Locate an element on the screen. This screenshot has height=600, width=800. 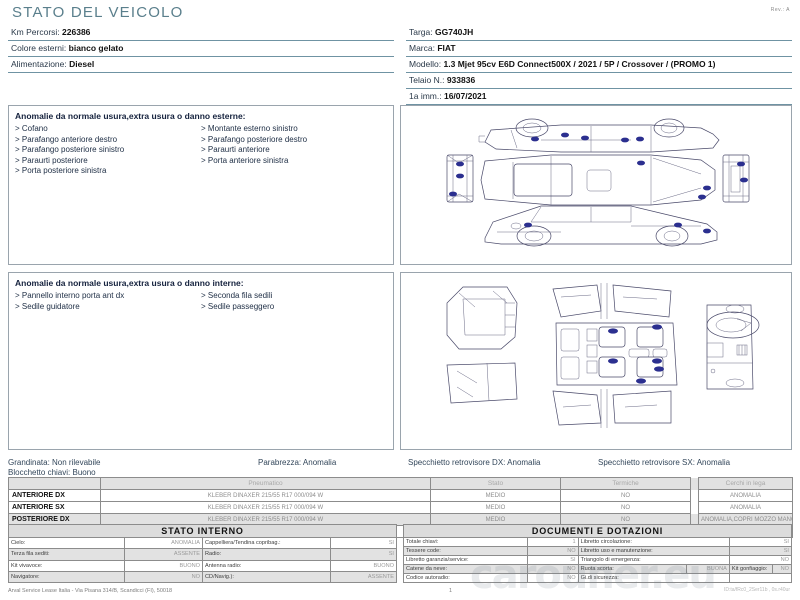
row-key: Libretto uso e manutenzione: is located at coordinates (653, 551).